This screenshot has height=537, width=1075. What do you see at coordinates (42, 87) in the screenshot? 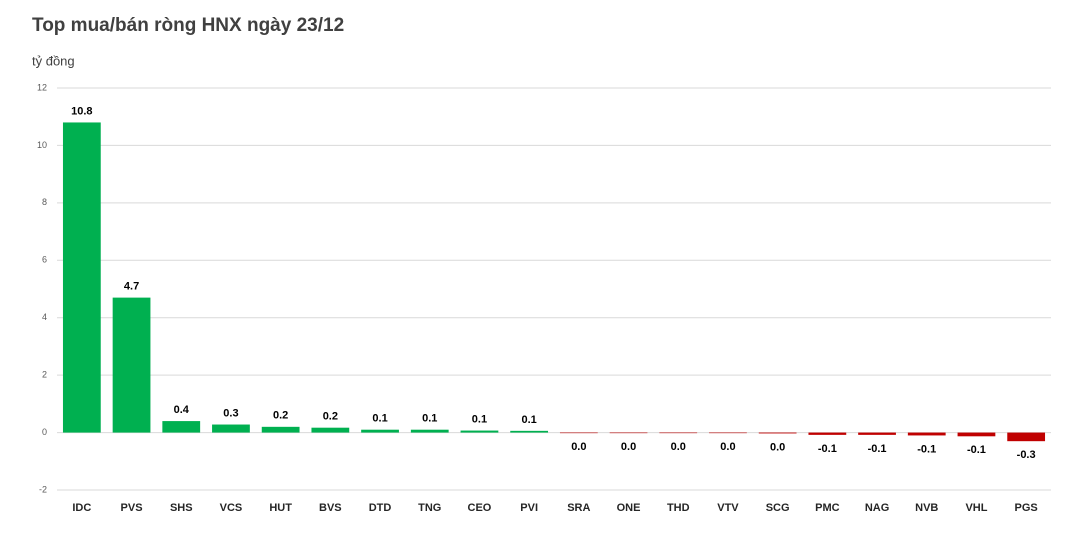
I see `y-tick-label: 12` at bounding box center [42, 87].